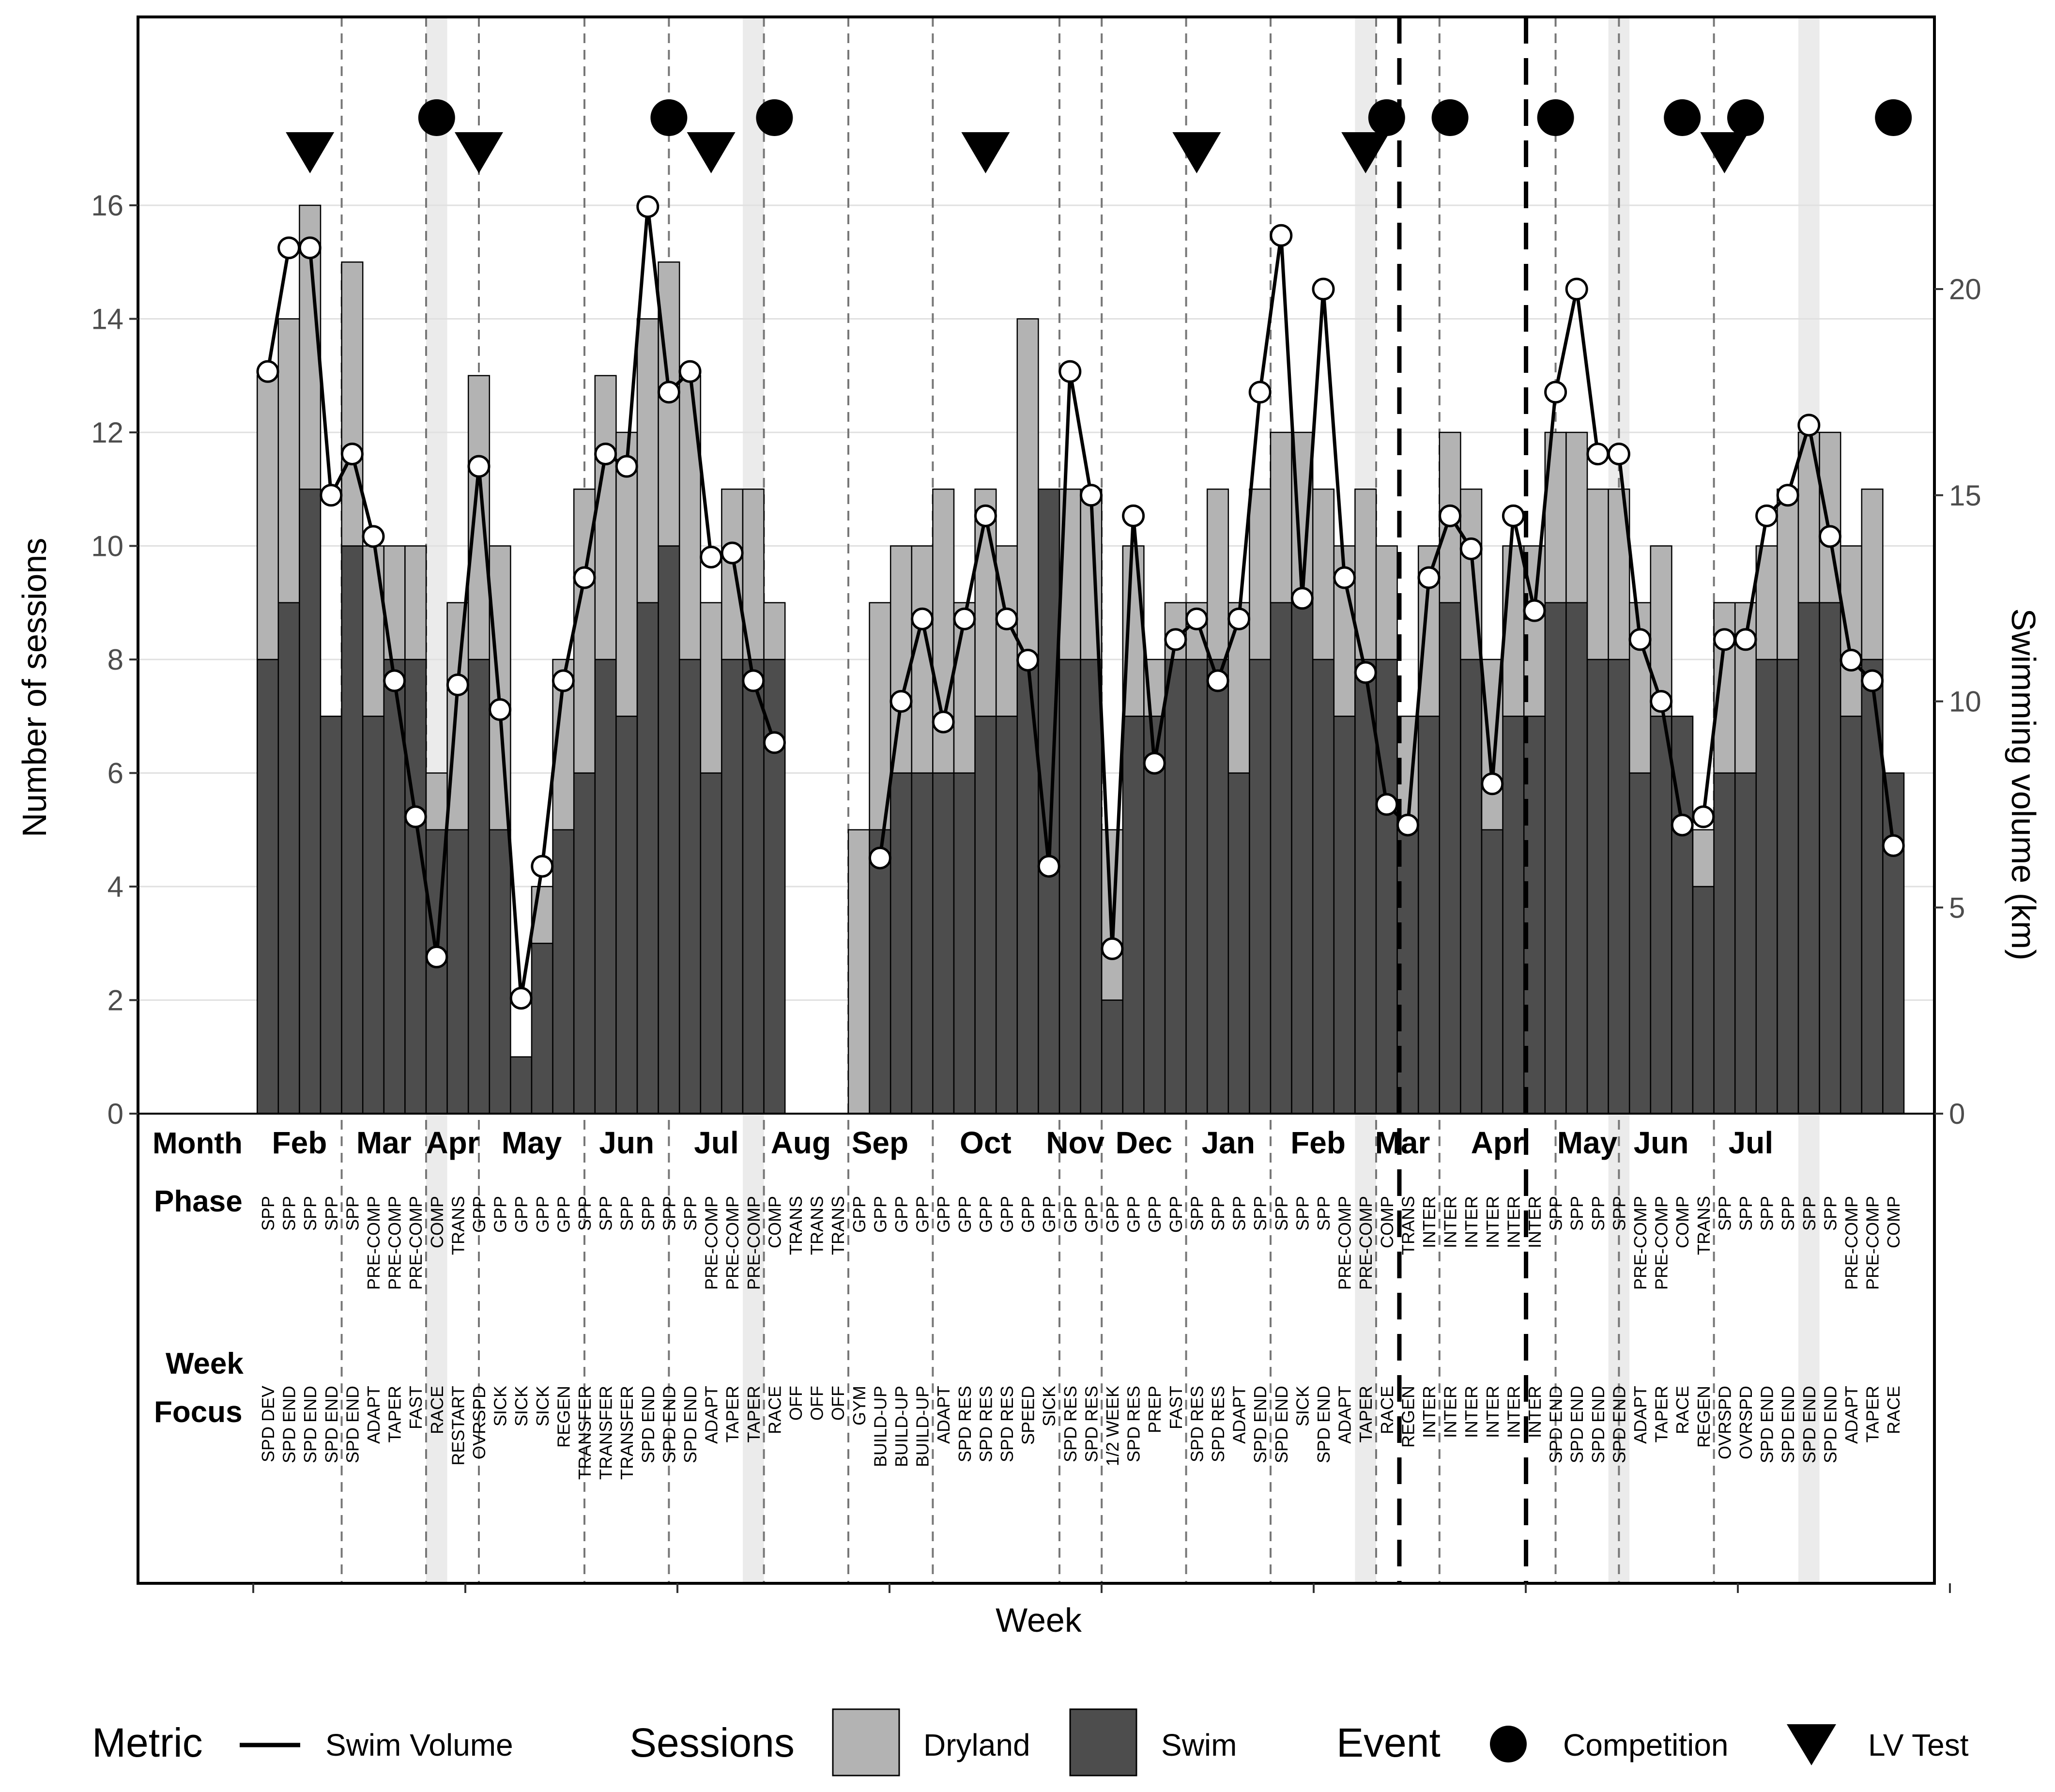 Image resolution: width=2055 pixels, height=1792 pixels. What do you see at coordinates (1049, 1406) in the screenshot?
I see `focus-label: SICK` at bounding box center [1049, 1406].